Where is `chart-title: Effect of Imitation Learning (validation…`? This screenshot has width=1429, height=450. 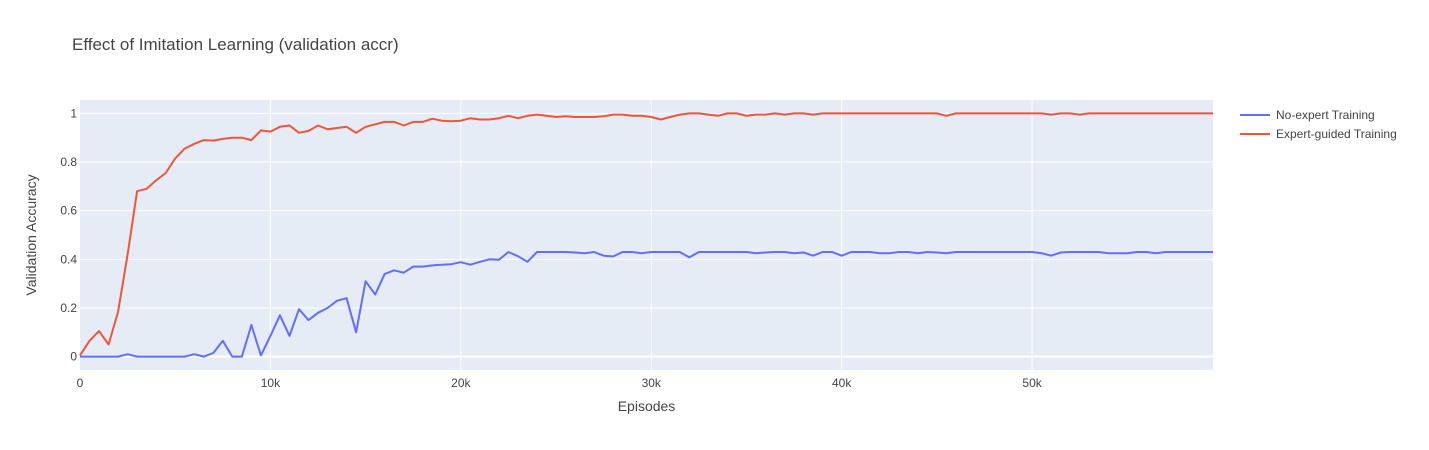 chart-title: Effect of Imitation Learning (validation… is located at coordinates (235, 44).